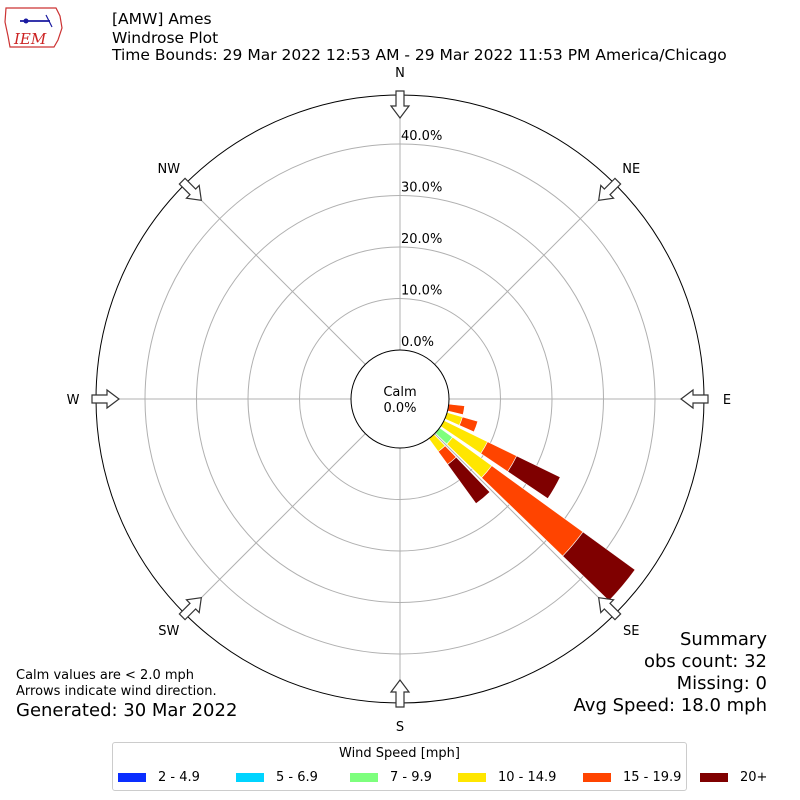 This screenshot has width=800, height=800. I want to click on arrow-note: Arrows indicate wind direction., so click(116, 691).